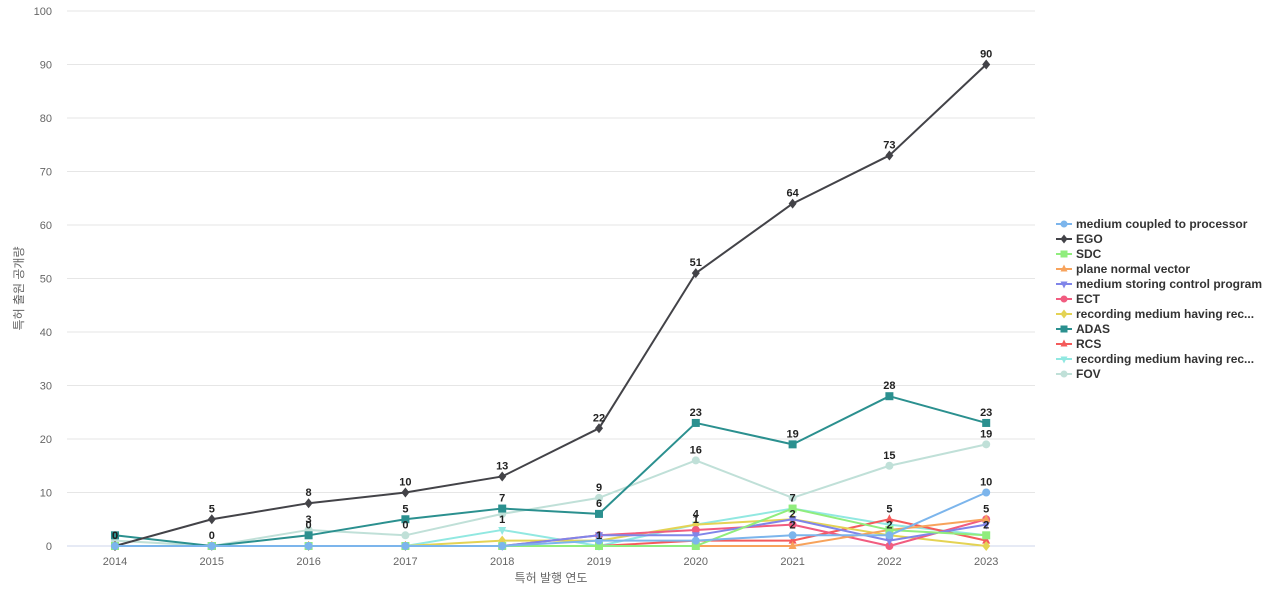 This screenshot has width=1280, height=600. I want to click on y-tick-label: 70, so click(46, 173).